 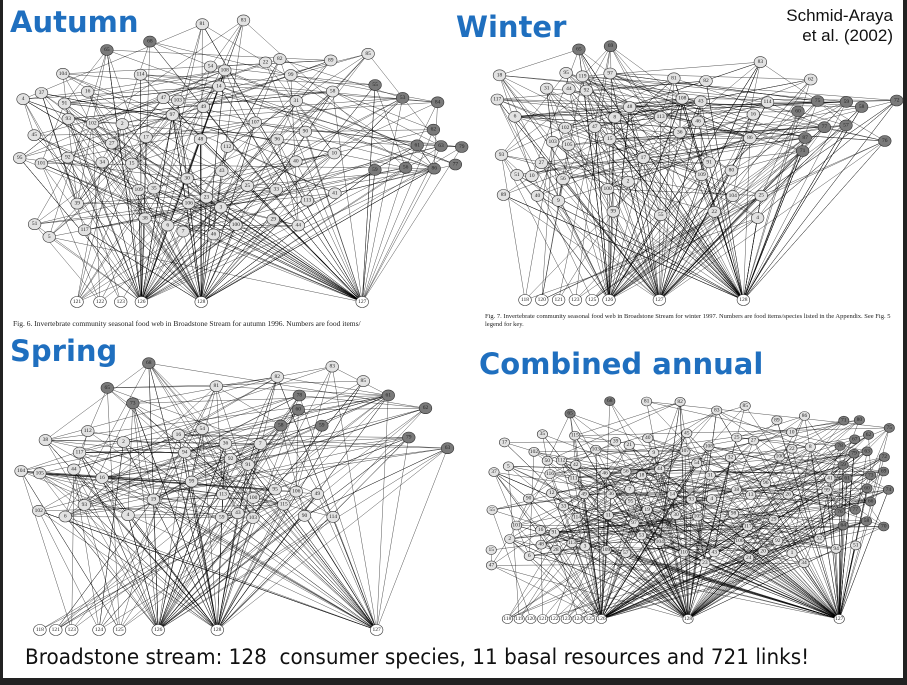 I want to click on species-node-label: 74, so click(x=889, y=490).